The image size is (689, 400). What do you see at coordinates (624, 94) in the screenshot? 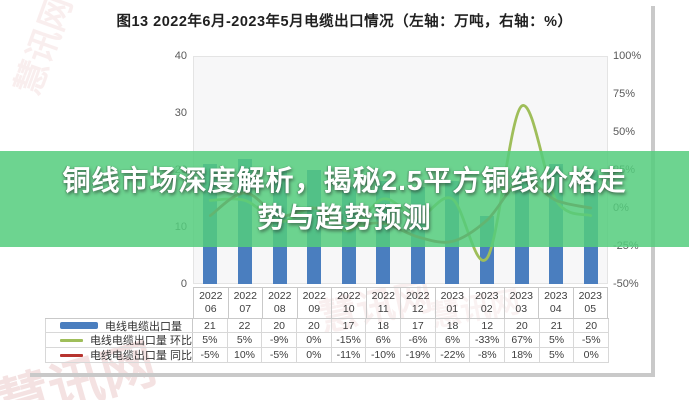
I see `right-axis-tick: 75%` at bounding box center [624, 94].